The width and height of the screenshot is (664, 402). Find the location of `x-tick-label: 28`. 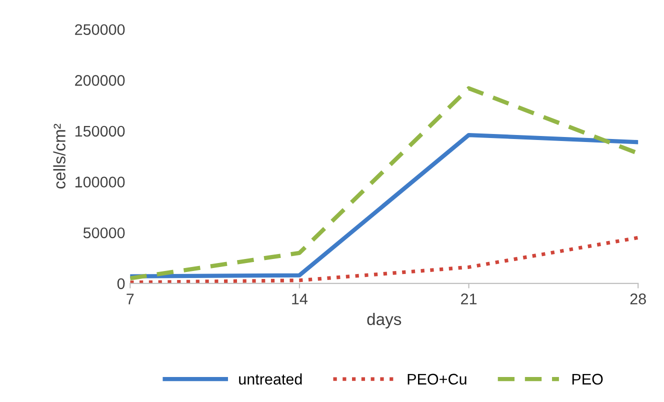

x-tick-label: 28 is located at coordinates (638, 299).